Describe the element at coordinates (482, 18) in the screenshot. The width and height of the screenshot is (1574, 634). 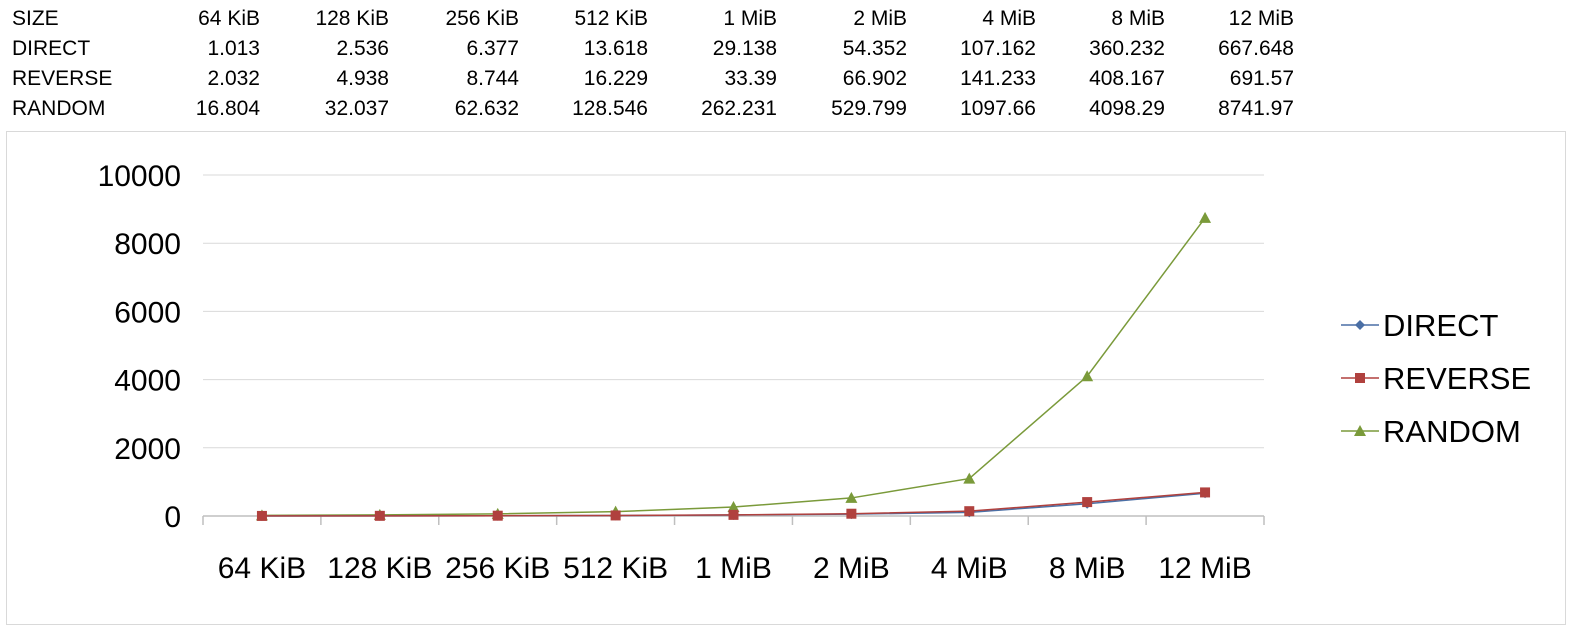
I see `table-column-header: 256 KiB` at that location.